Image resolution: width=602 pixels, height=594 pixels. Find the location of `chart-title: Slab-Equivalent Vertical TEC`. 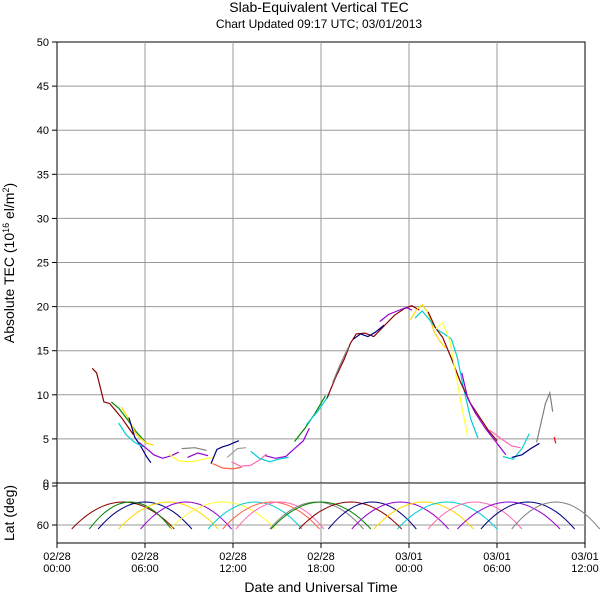

chart-title: Slab-Equivalent Vertical TEC is located at coordinates (319, 7).